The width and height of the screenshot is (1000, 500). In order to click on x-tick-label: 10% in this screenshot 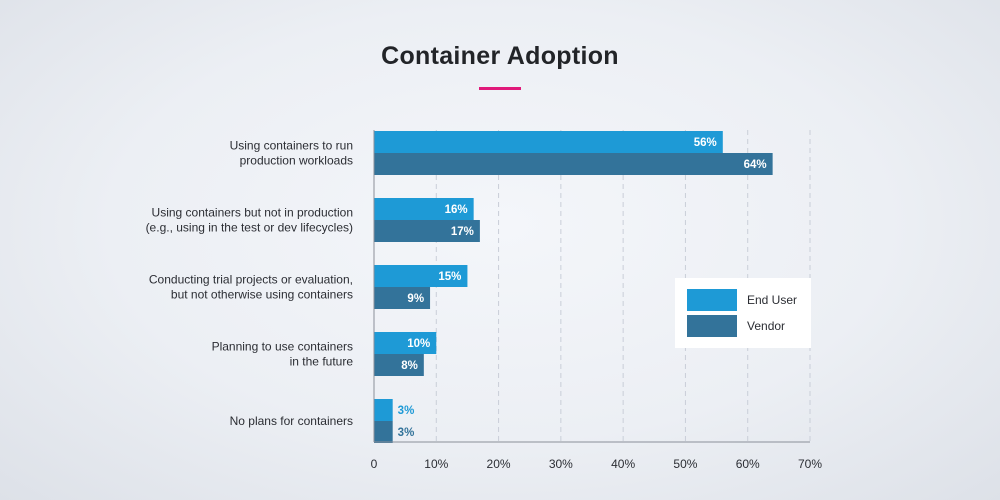, I will do `click(436, 464)`.